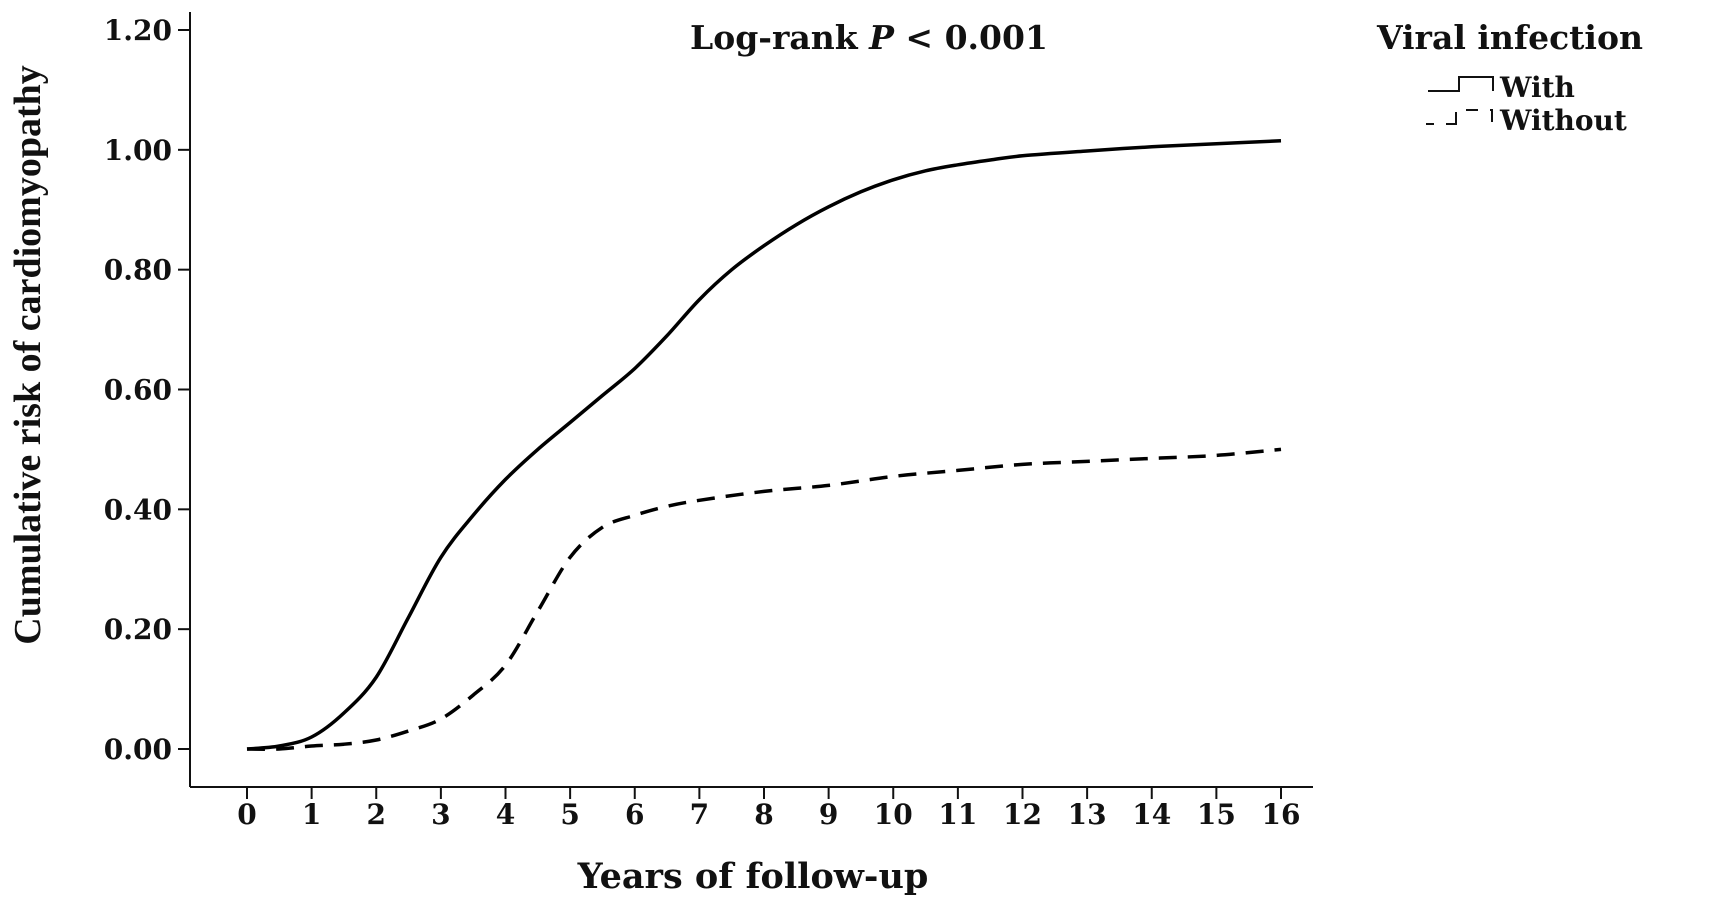 Image resolution: width=1721 pixels, height=898 pixels. I want to click on x-tick-label: 3, so click(440, 814).